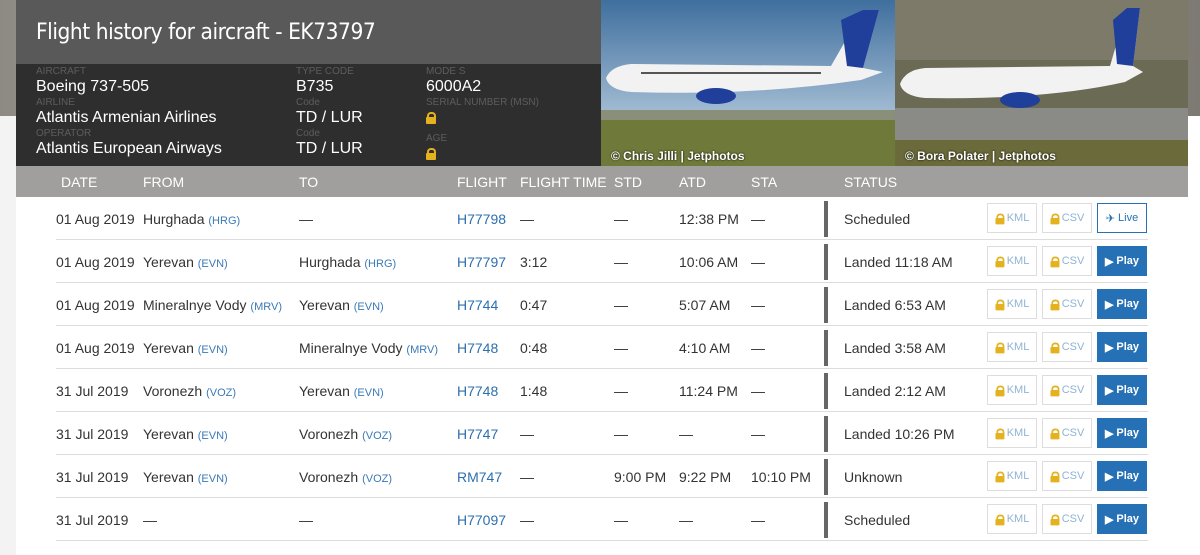 The width and height of the screenshot is (1200, 555). Describe the element at coordinates (705, 348) in the screenshot. I see `atd: 4:10 AM` at that location.